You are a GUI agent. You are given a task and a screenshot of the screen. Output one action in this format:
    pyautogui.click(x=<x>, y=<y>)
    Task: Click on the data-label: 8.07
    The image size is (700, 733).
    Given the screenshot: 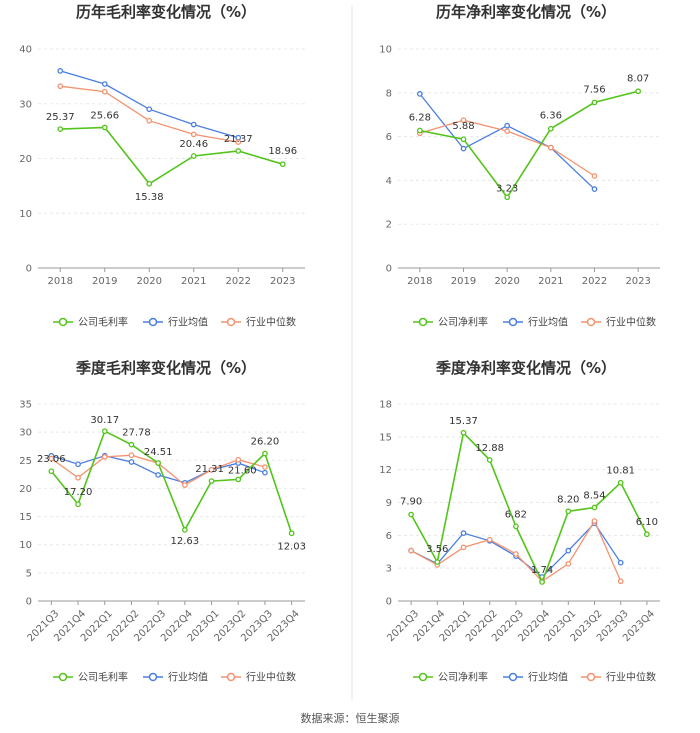 What is the action you would take?
    pyautogui.click(x=638, y=78)
    